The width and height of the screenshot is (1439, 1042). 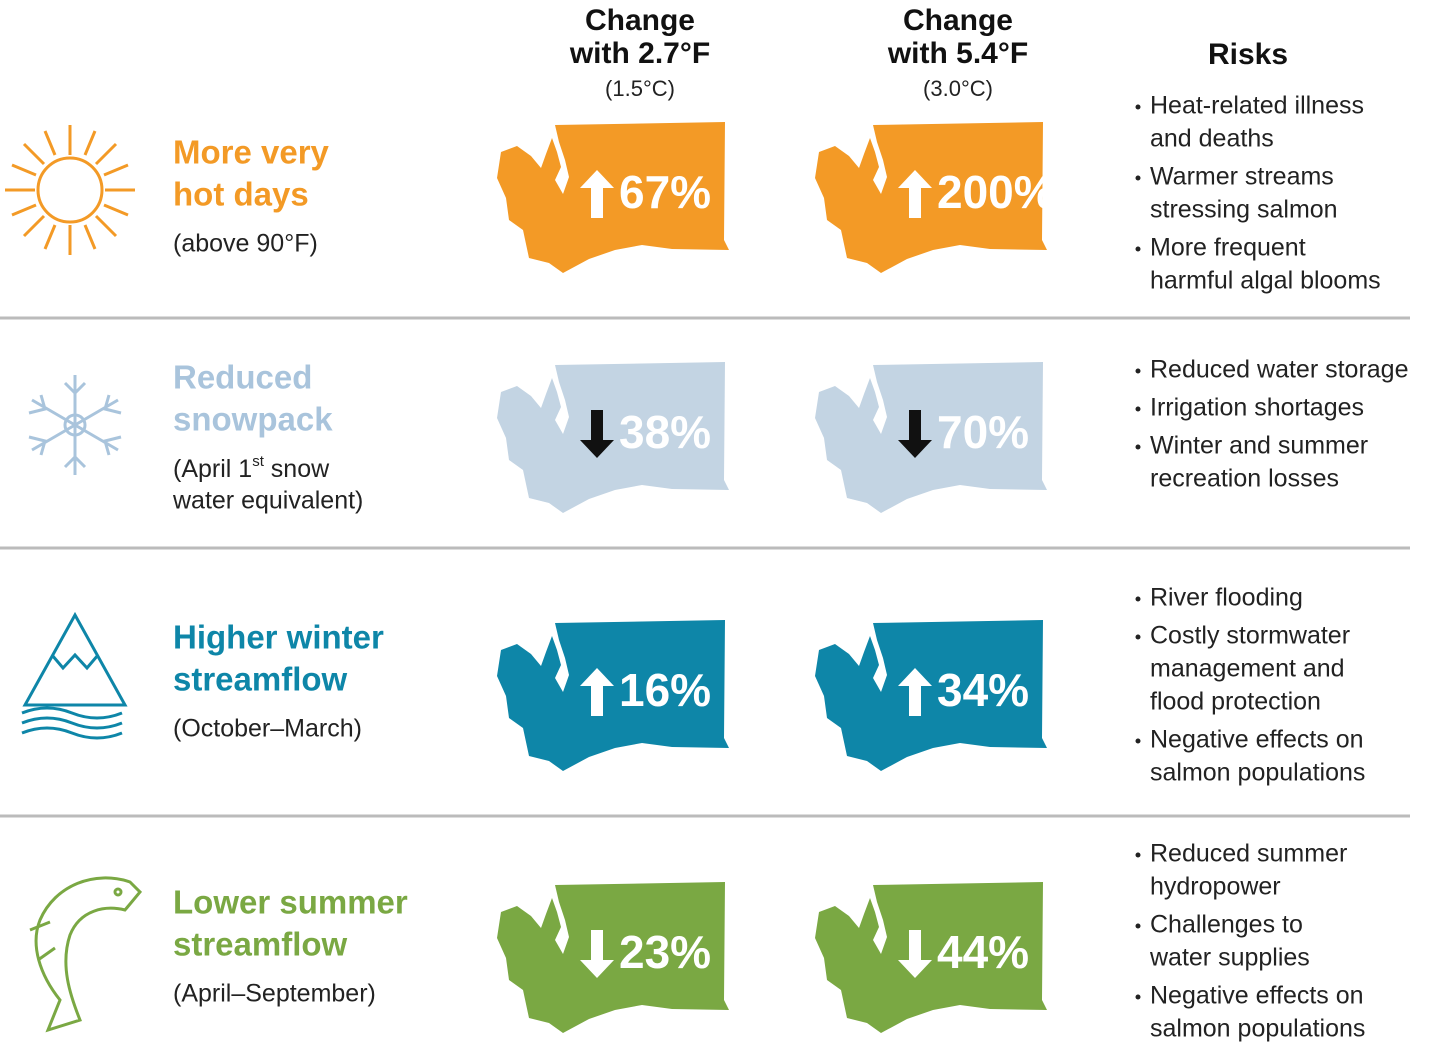 I want to click on risk-text: flood protection, so click(x=1235, y=702).